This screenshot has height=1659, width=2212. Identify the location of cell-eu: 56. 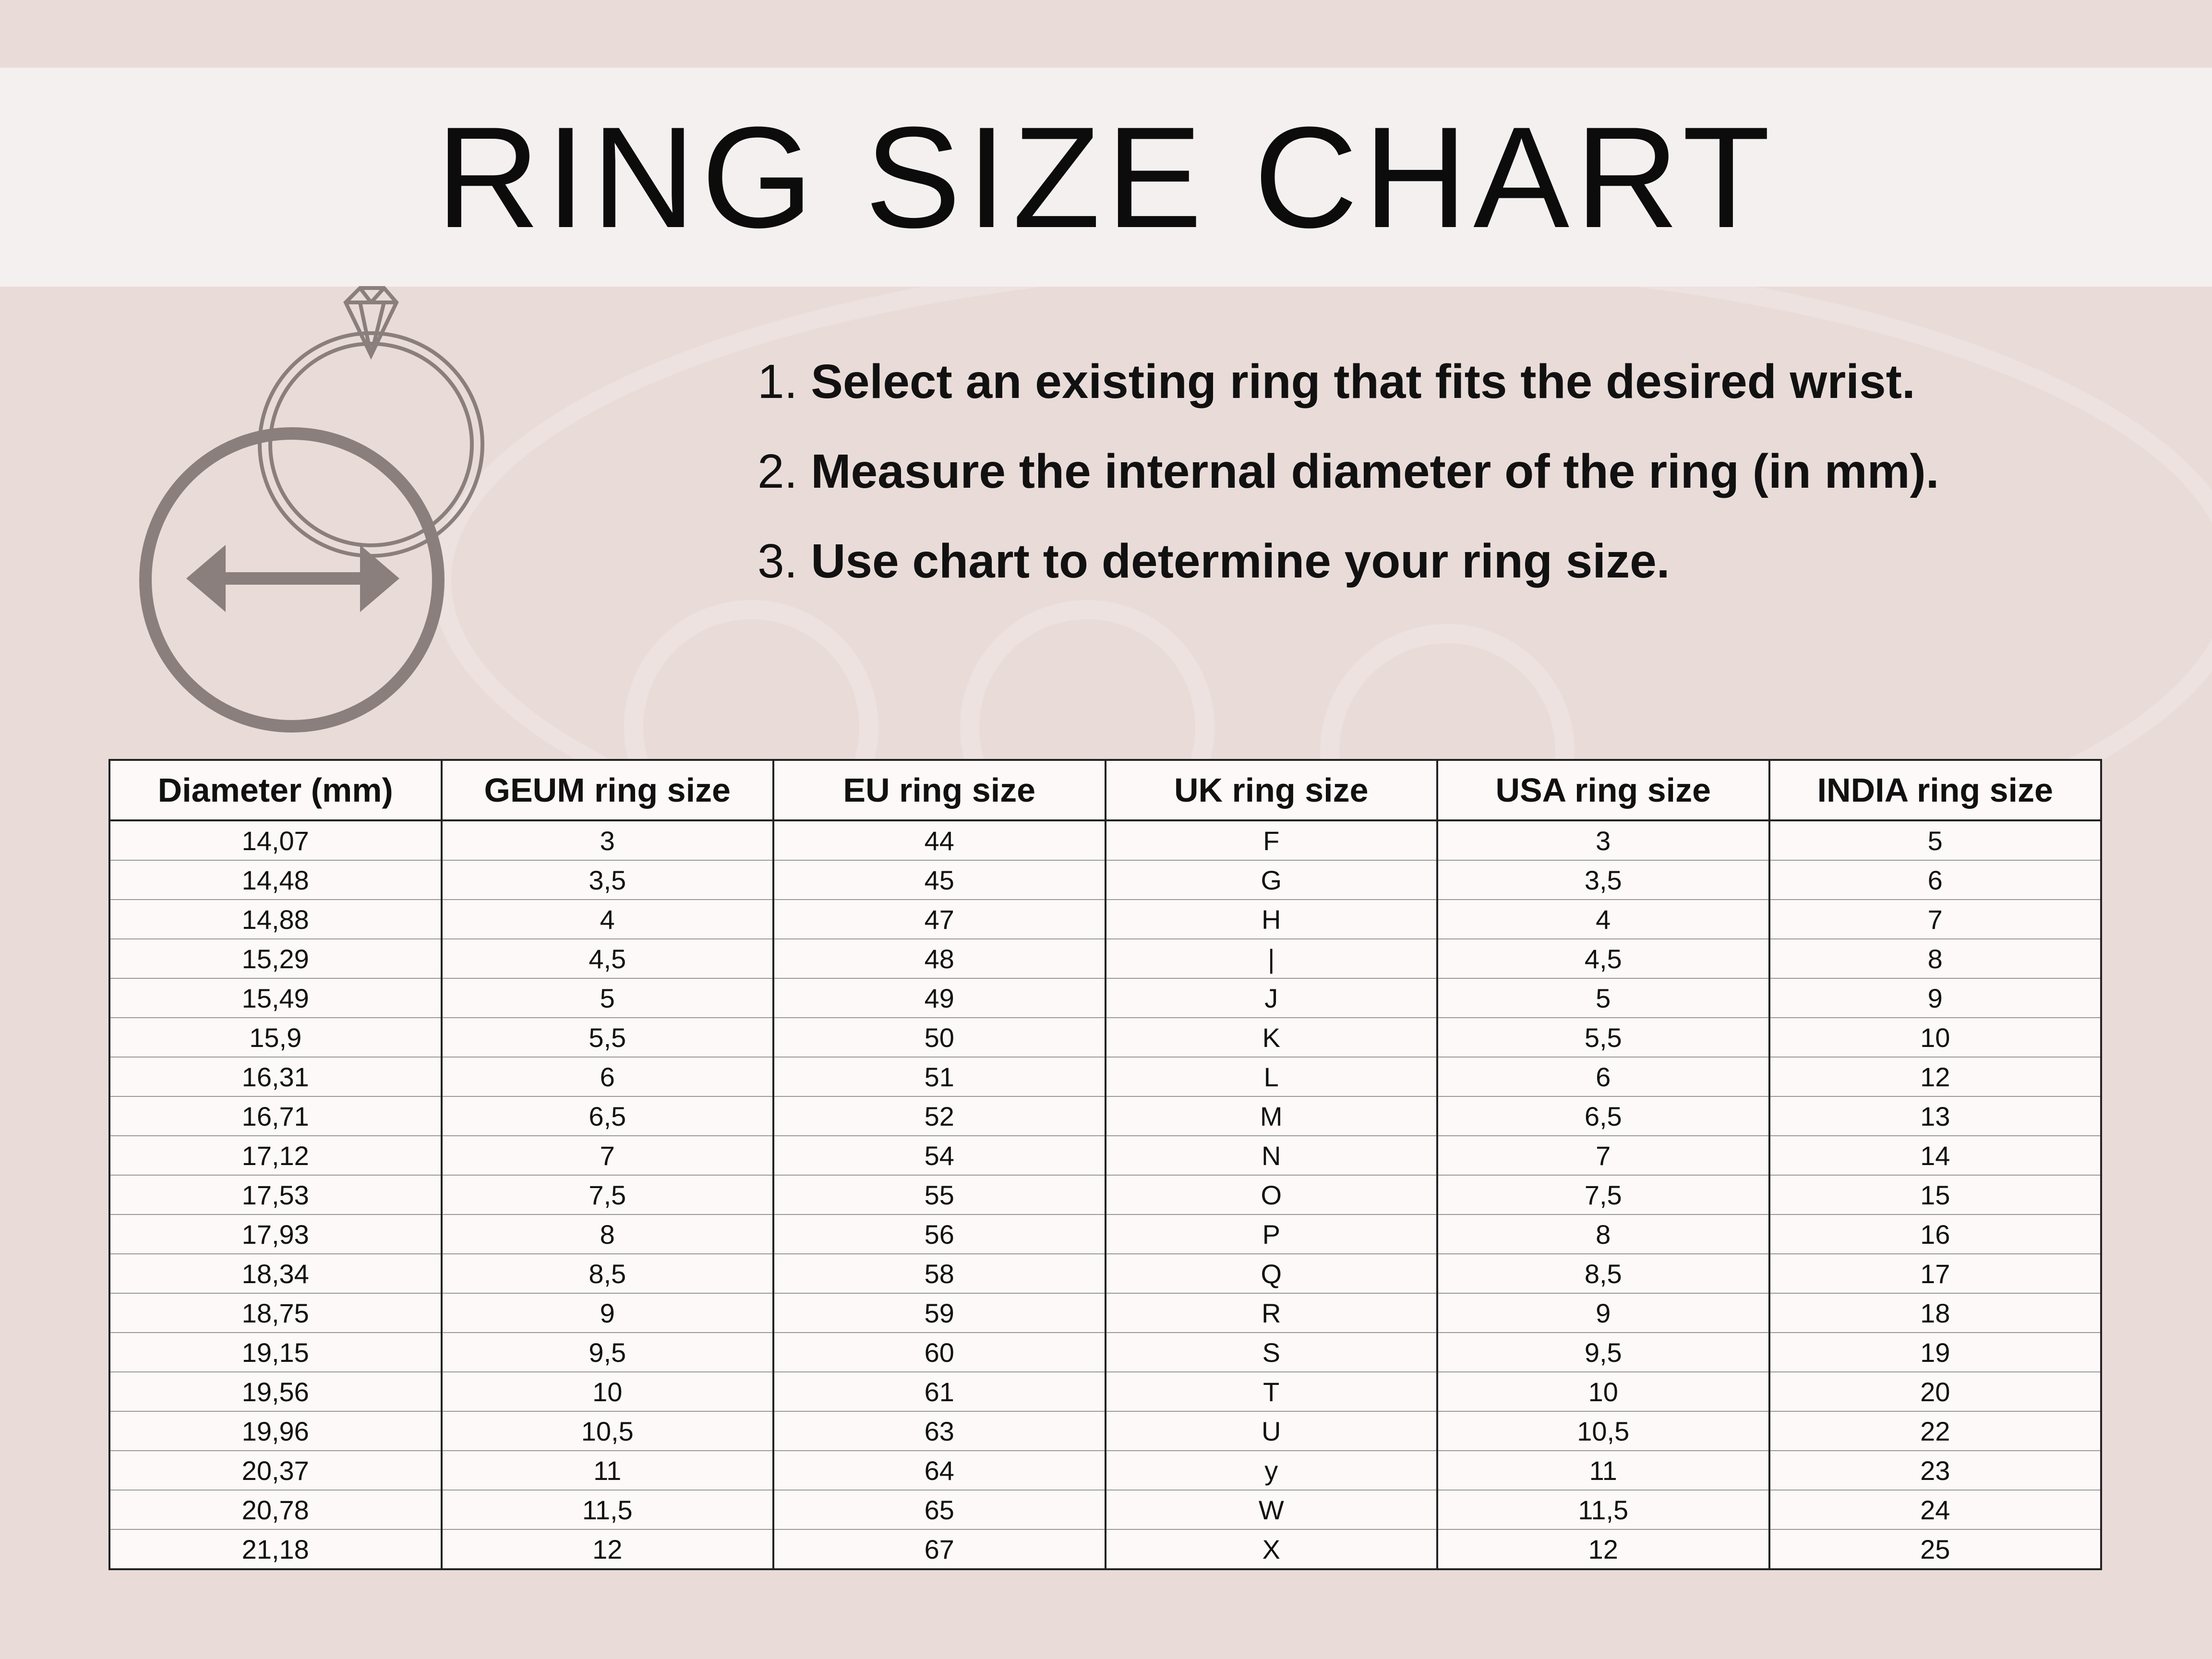
(939, 1234).